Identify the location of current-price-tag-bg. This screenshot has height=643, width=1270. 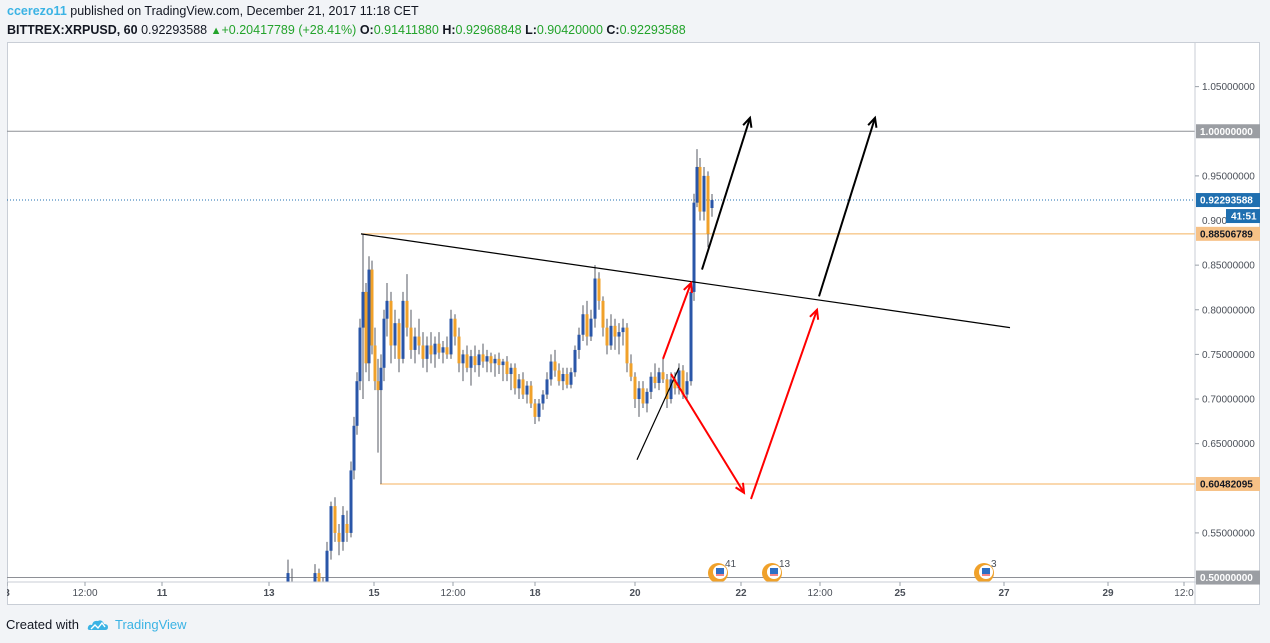
(1228, 200).